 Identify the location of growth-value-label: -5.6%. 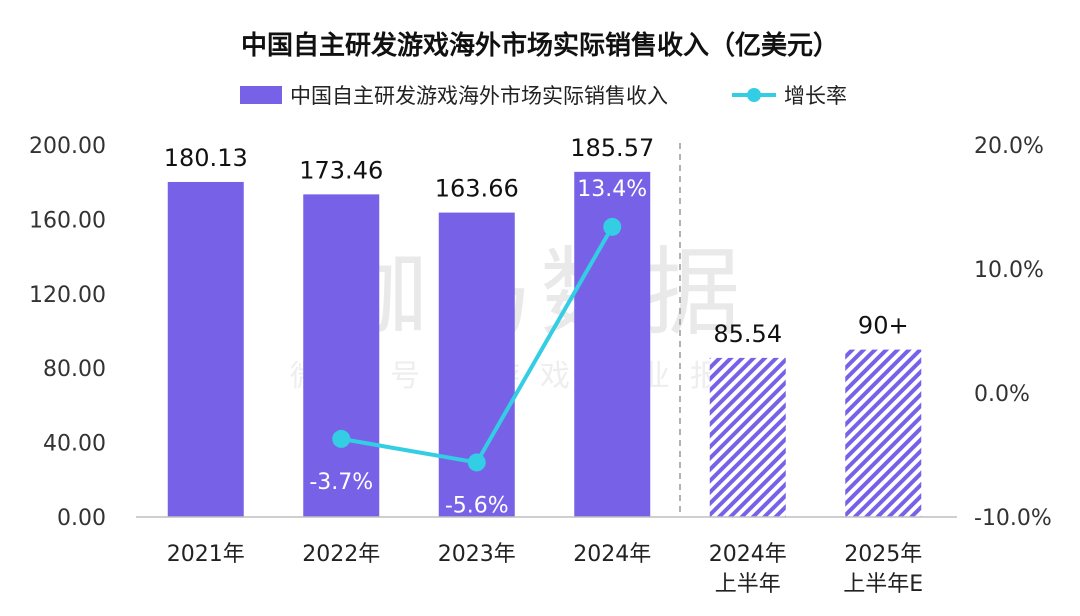
(477, 505).